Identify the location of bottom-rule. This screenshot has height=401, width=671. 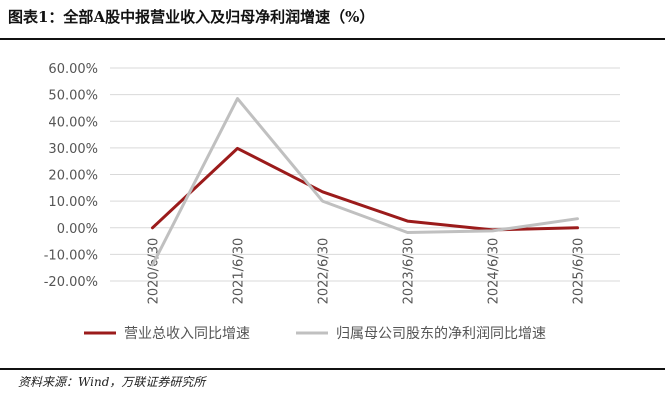
(332, 369).